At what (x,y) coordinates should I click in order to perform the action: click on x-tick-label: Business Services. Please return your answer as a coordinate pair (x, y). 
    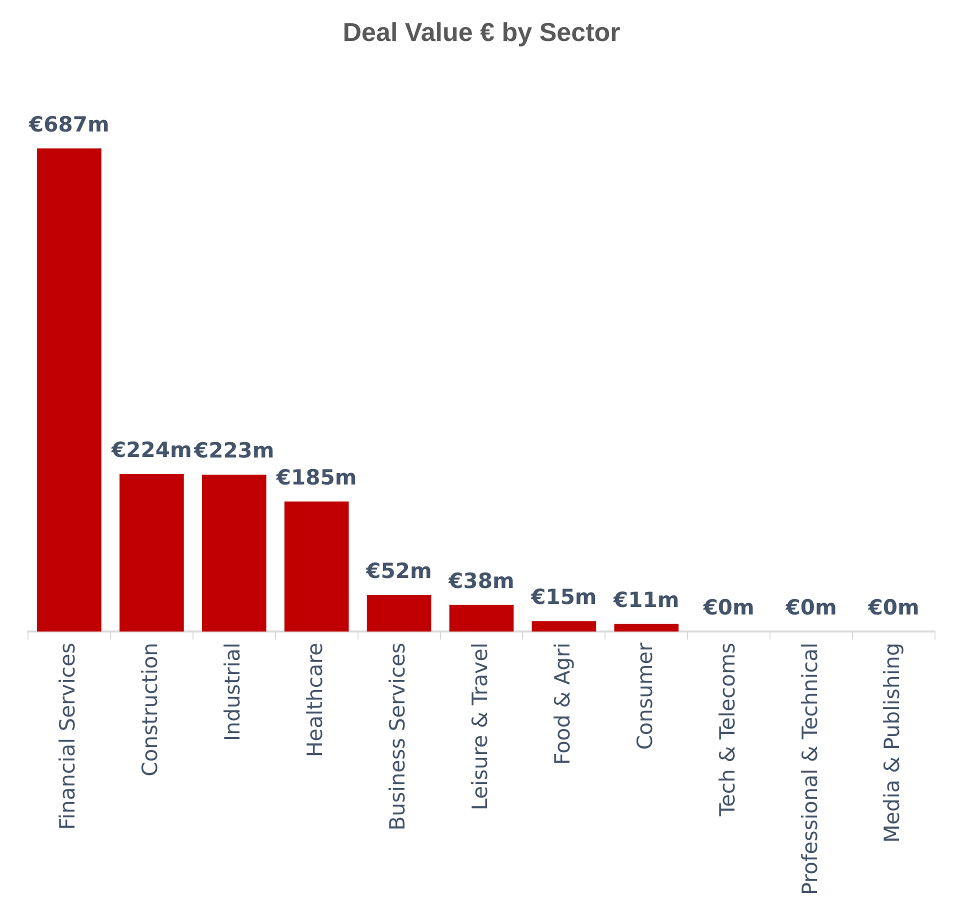
    Looking at the image, I should click on (398, 736).